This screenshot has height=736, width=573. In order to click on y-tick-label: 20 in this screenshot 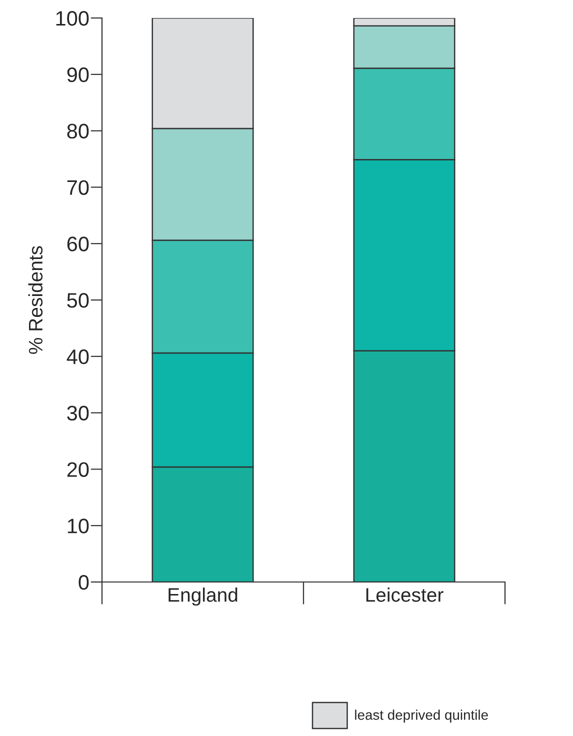, I will do `click(78, 469)`.